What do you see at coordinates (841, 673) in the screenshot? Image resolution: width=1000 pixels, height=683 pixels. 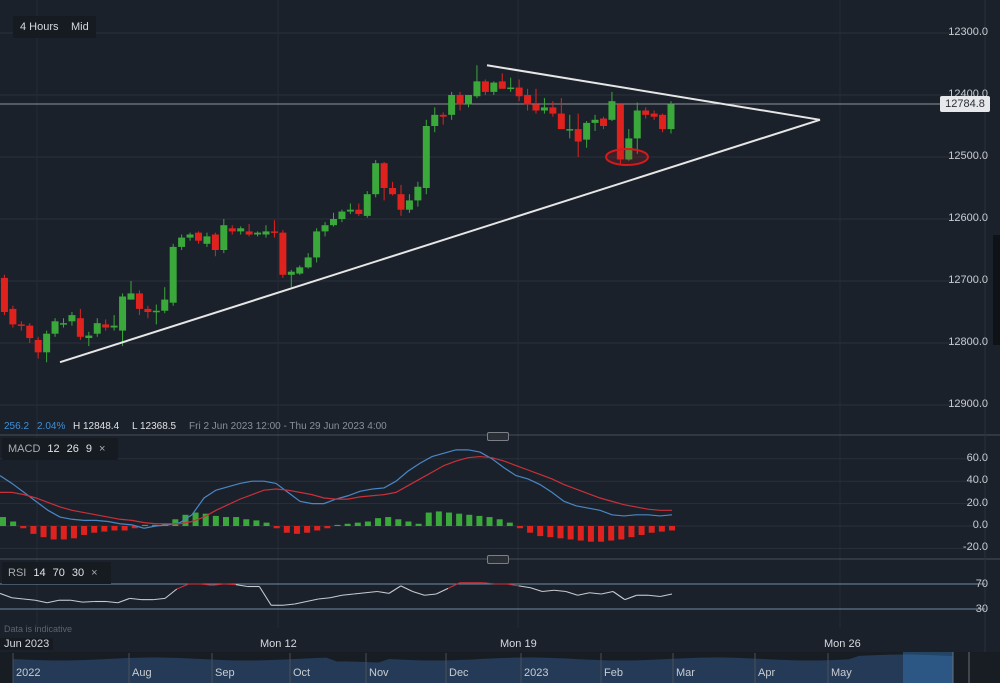 I see `navigator-label: May` at bounding box center [841, 673].